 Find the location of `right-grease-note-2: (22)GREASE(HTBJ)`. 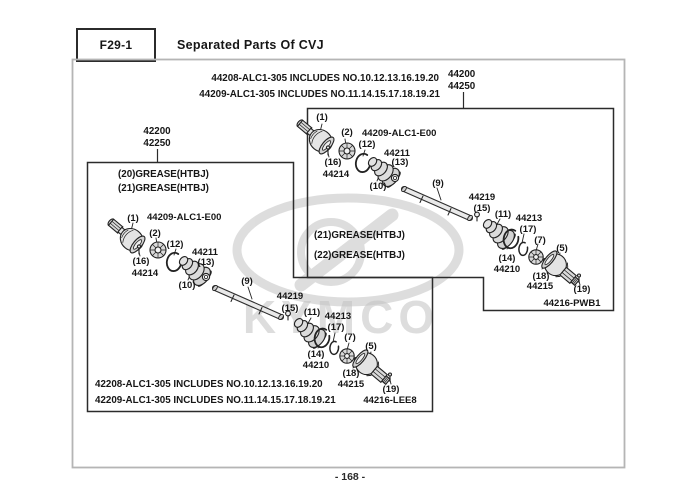

right-grease-note-2: (22)GREASE(HTBJ) is located at coordinates (359, 255).